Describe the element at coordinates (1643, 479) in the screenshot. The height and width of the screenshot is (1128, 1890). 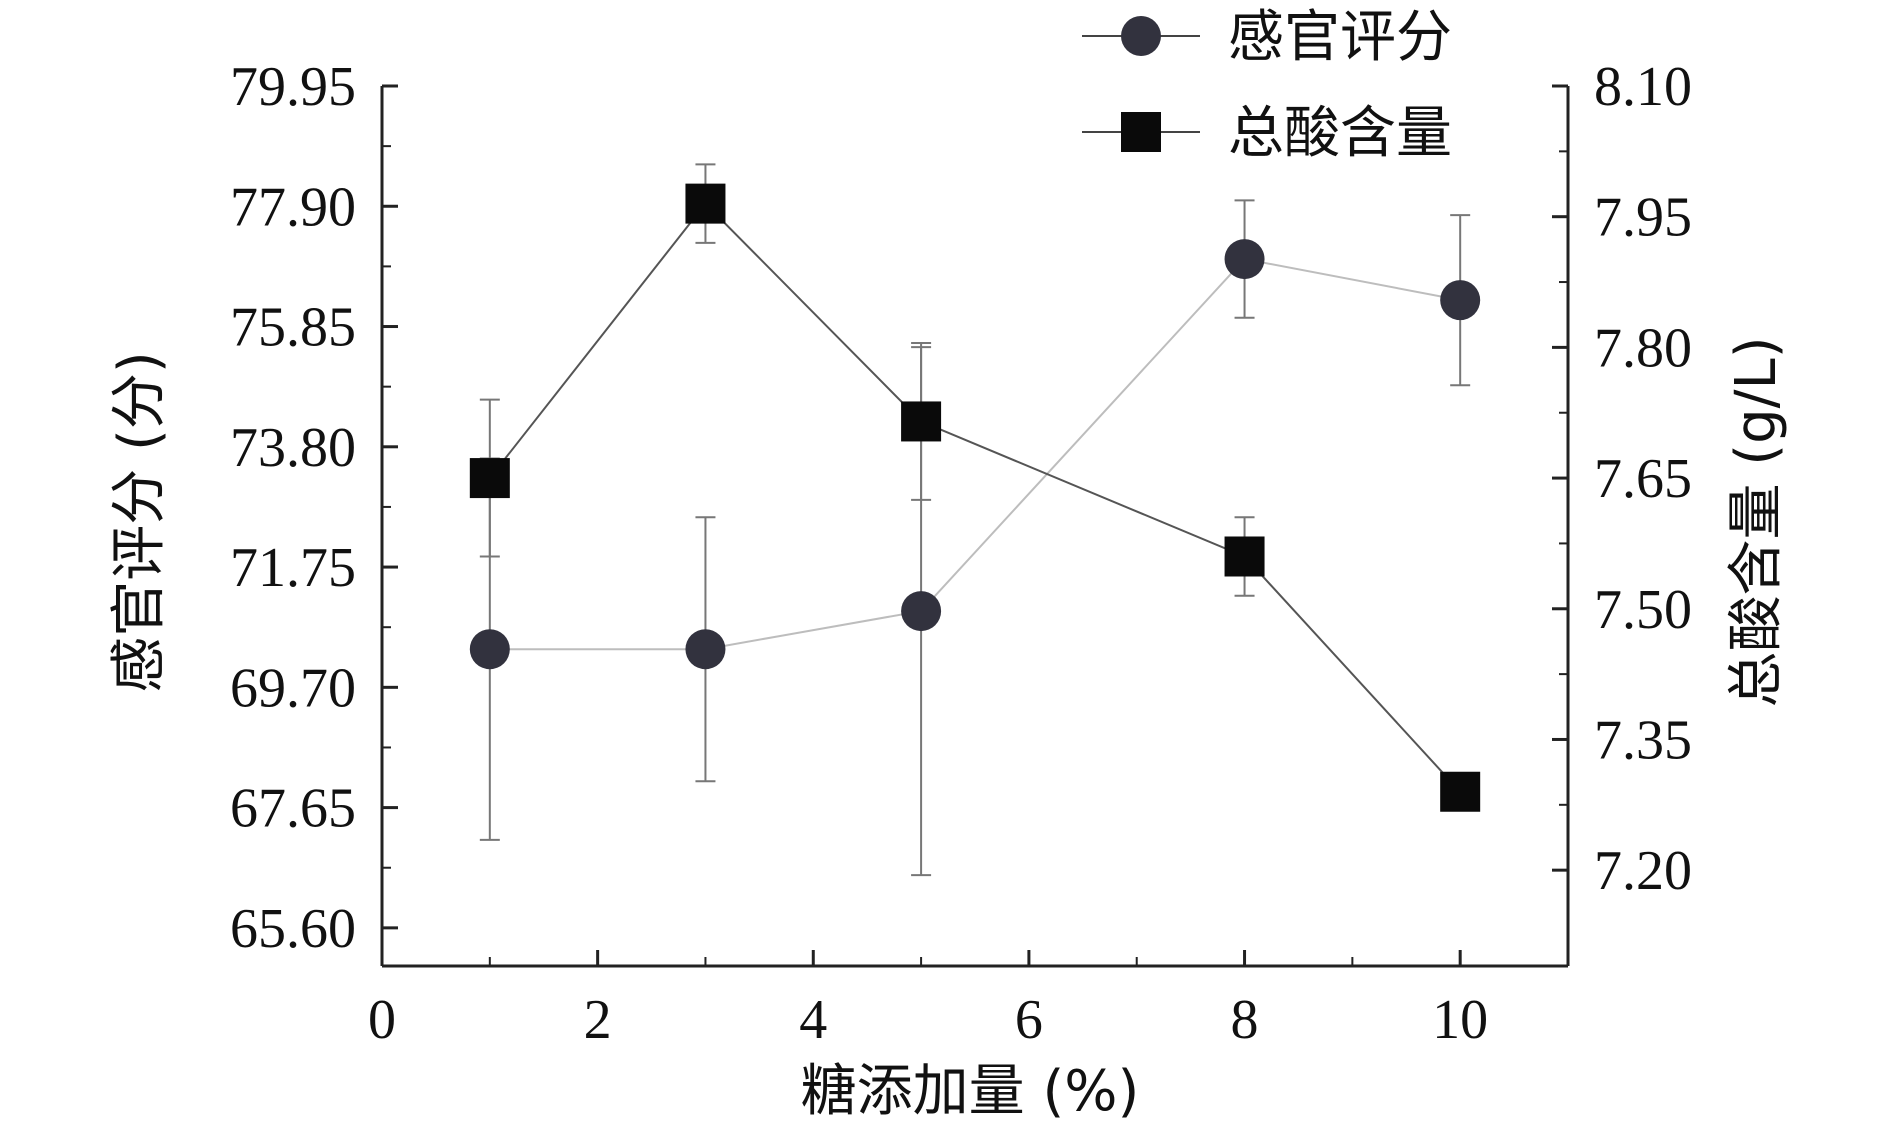
I see `y-right-tick-label: 7.65` at that location.